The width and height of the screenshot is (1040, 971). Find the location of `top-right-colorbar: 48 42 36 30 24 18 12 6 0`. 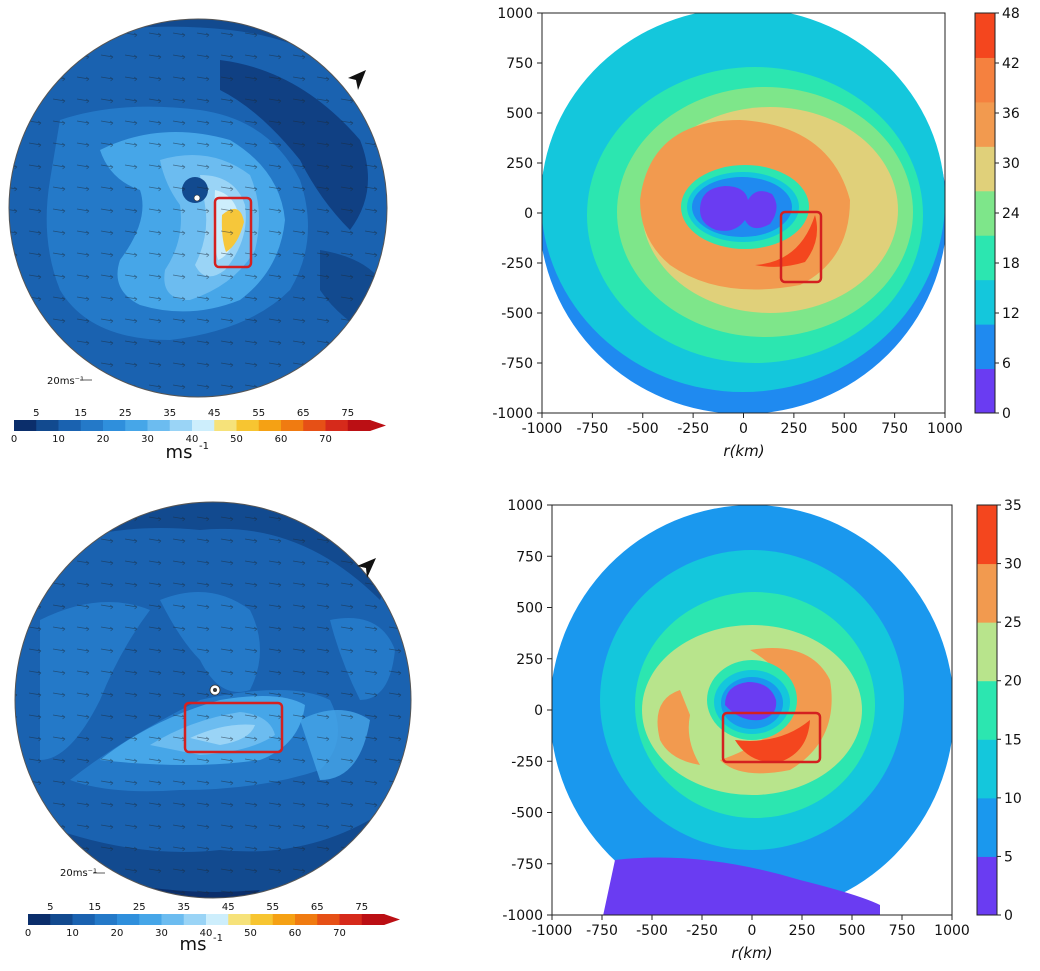

top-right-colorbar: 48 42 36 30 24 18 12 6 0 is located at coordinates (997, 214).